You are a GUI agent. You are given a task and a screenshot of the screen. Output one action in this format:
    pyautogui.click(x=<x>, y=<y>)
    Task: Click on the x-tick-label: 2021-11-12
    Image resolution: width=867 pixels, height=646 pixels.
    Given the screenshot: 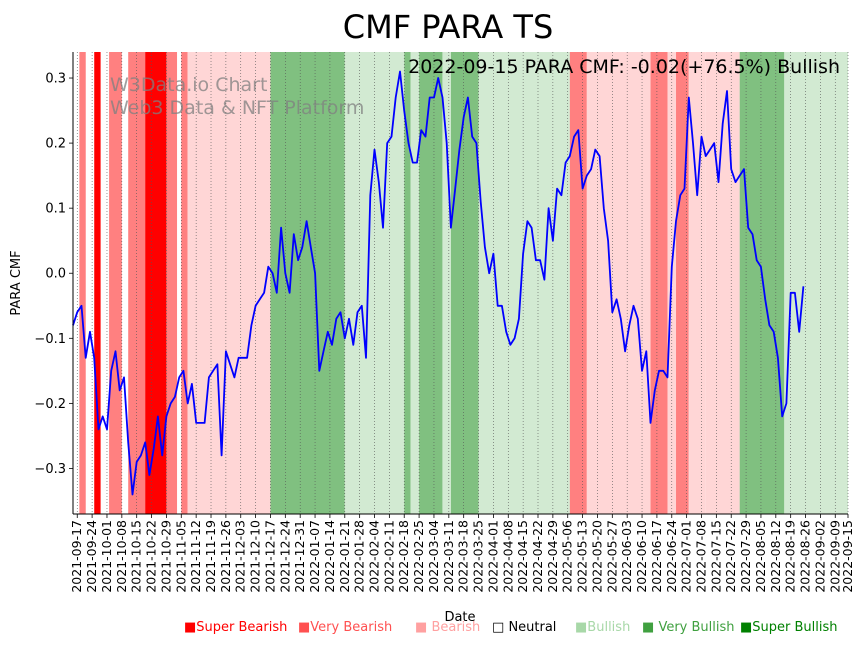 What is the action you would take?
    pyautogui.click(x=195, y=556)
    